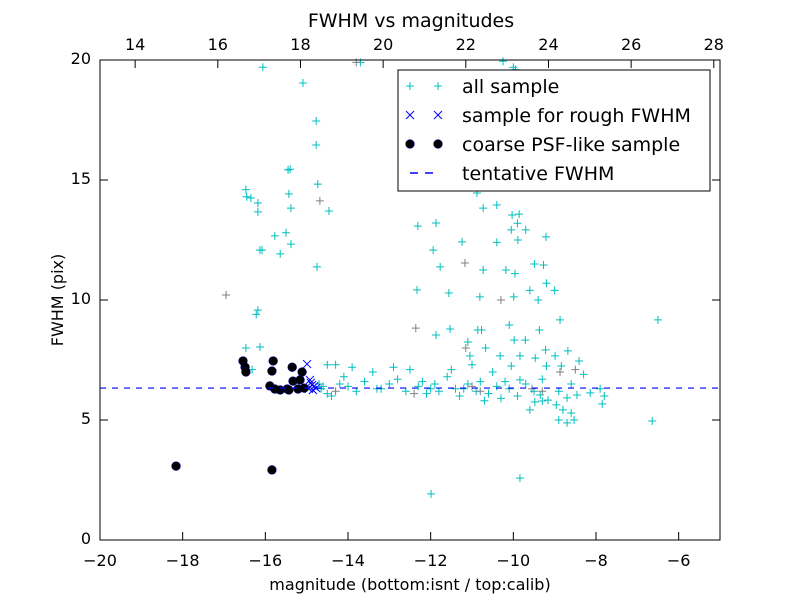 Image resolution: width=800 pixels, height=604 pixels. Describe the element at coordinates (679, 560) in the screenshot. I see `x-tick-label: −6` at that location.